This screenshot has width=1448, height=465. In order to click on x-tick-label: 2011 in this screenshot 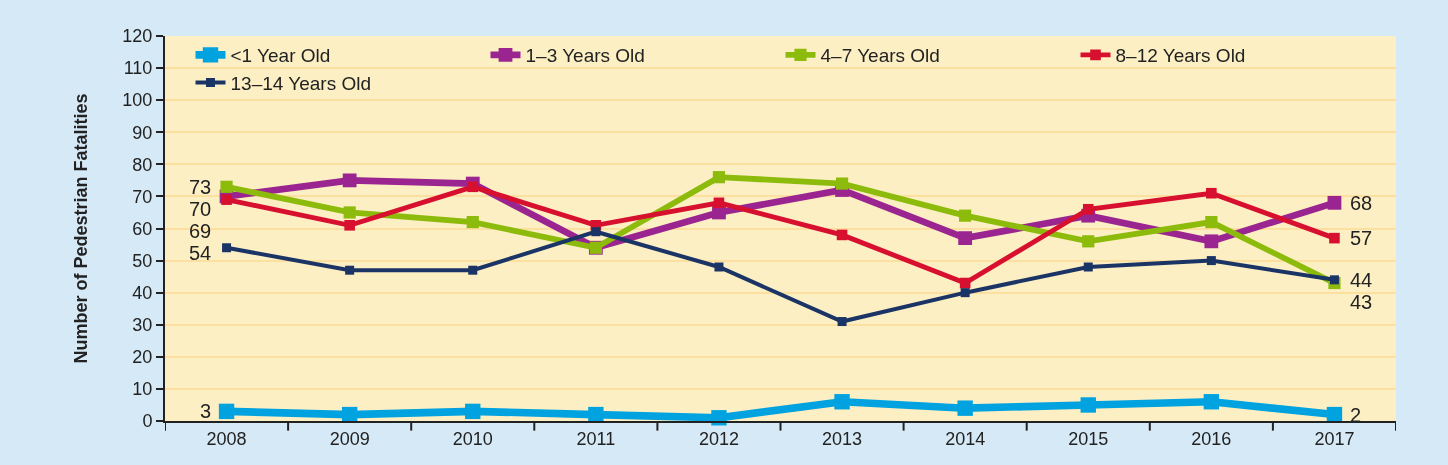, I will do `click(596, 438)`.